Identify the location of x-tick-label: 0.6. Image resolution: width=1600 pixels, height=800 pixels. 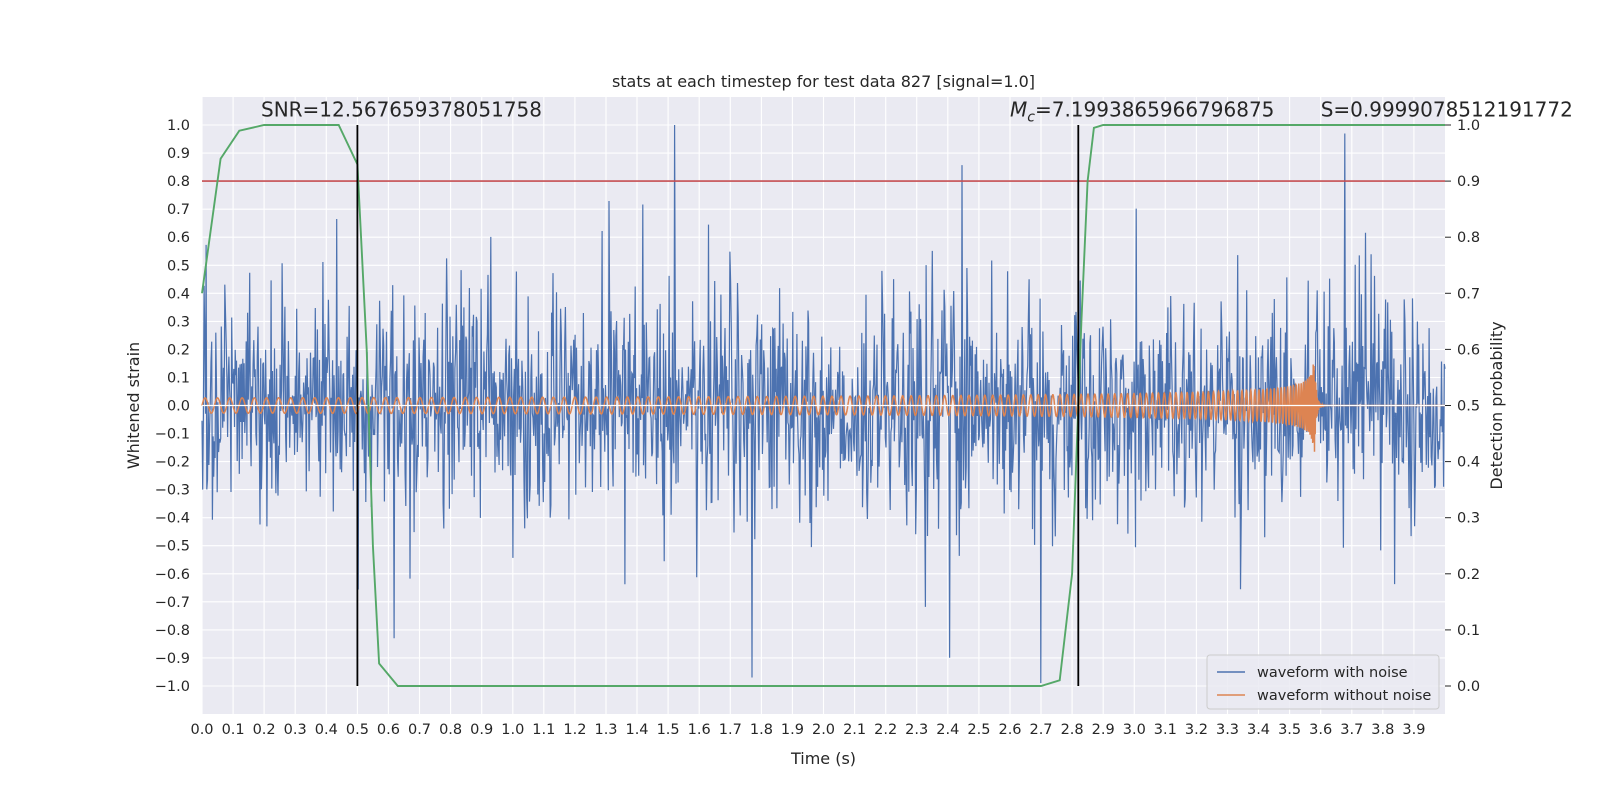
(388, 730).